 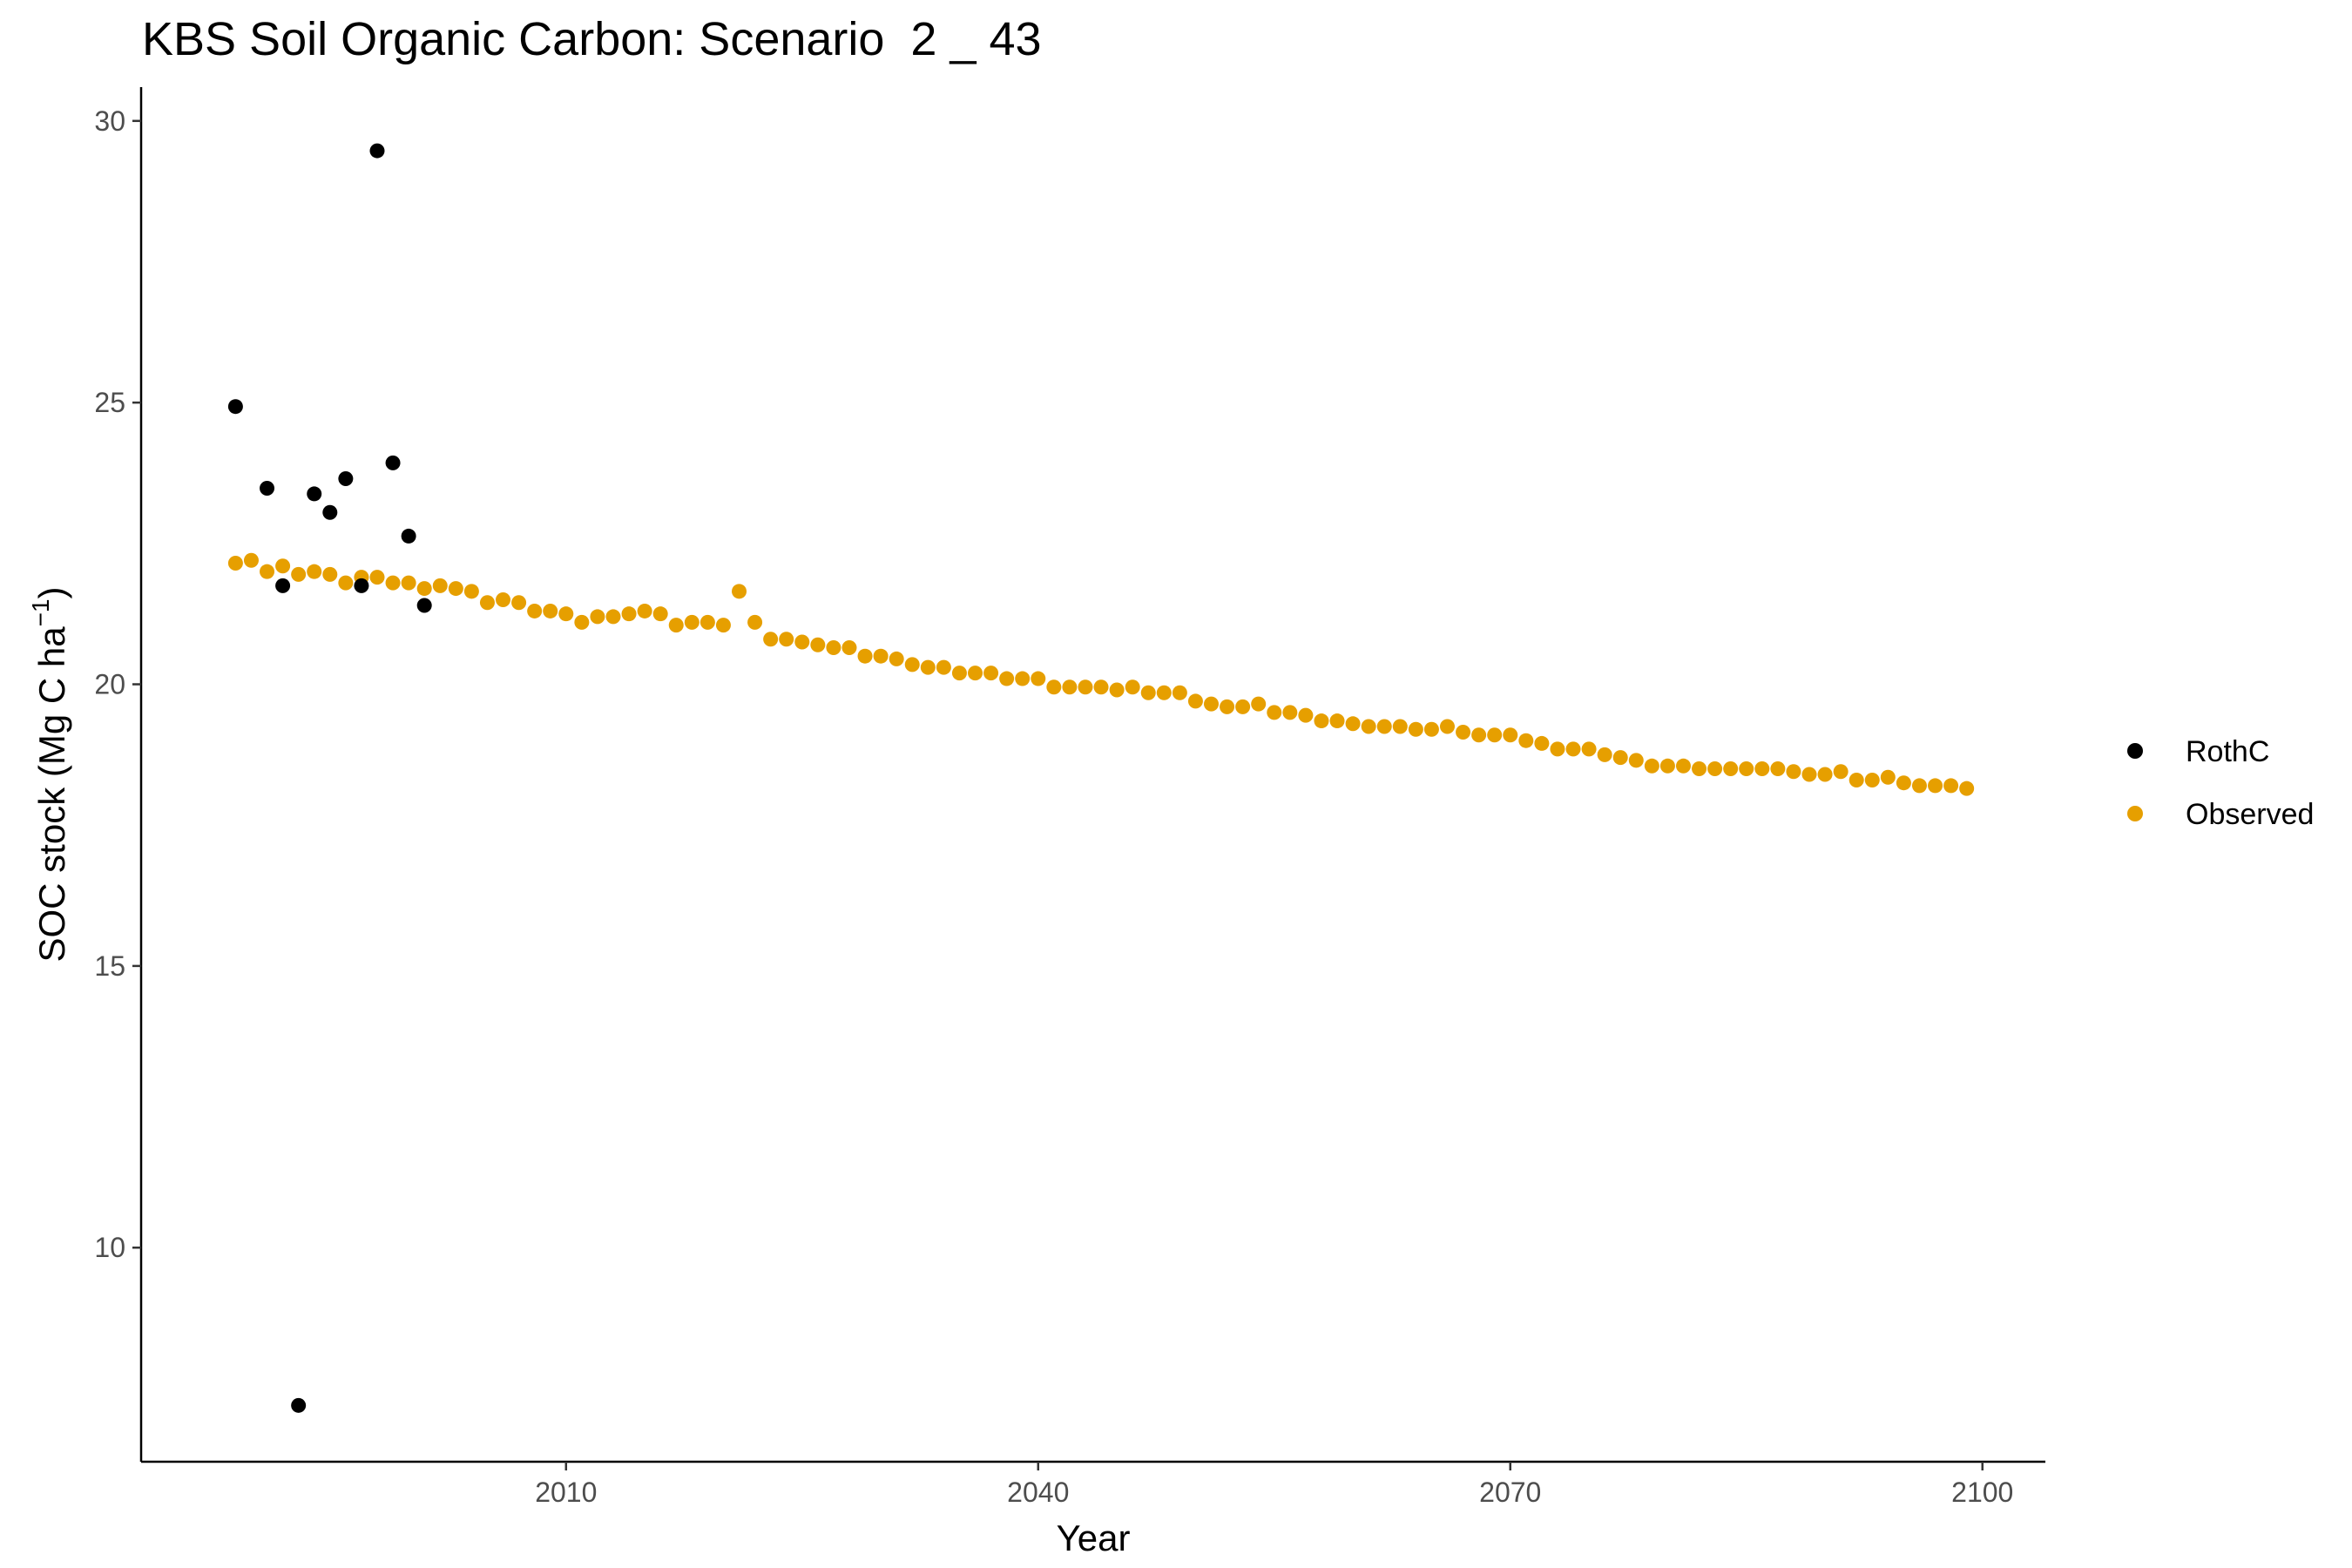 I want to click on series-observed, so click(x=1101, y=674).